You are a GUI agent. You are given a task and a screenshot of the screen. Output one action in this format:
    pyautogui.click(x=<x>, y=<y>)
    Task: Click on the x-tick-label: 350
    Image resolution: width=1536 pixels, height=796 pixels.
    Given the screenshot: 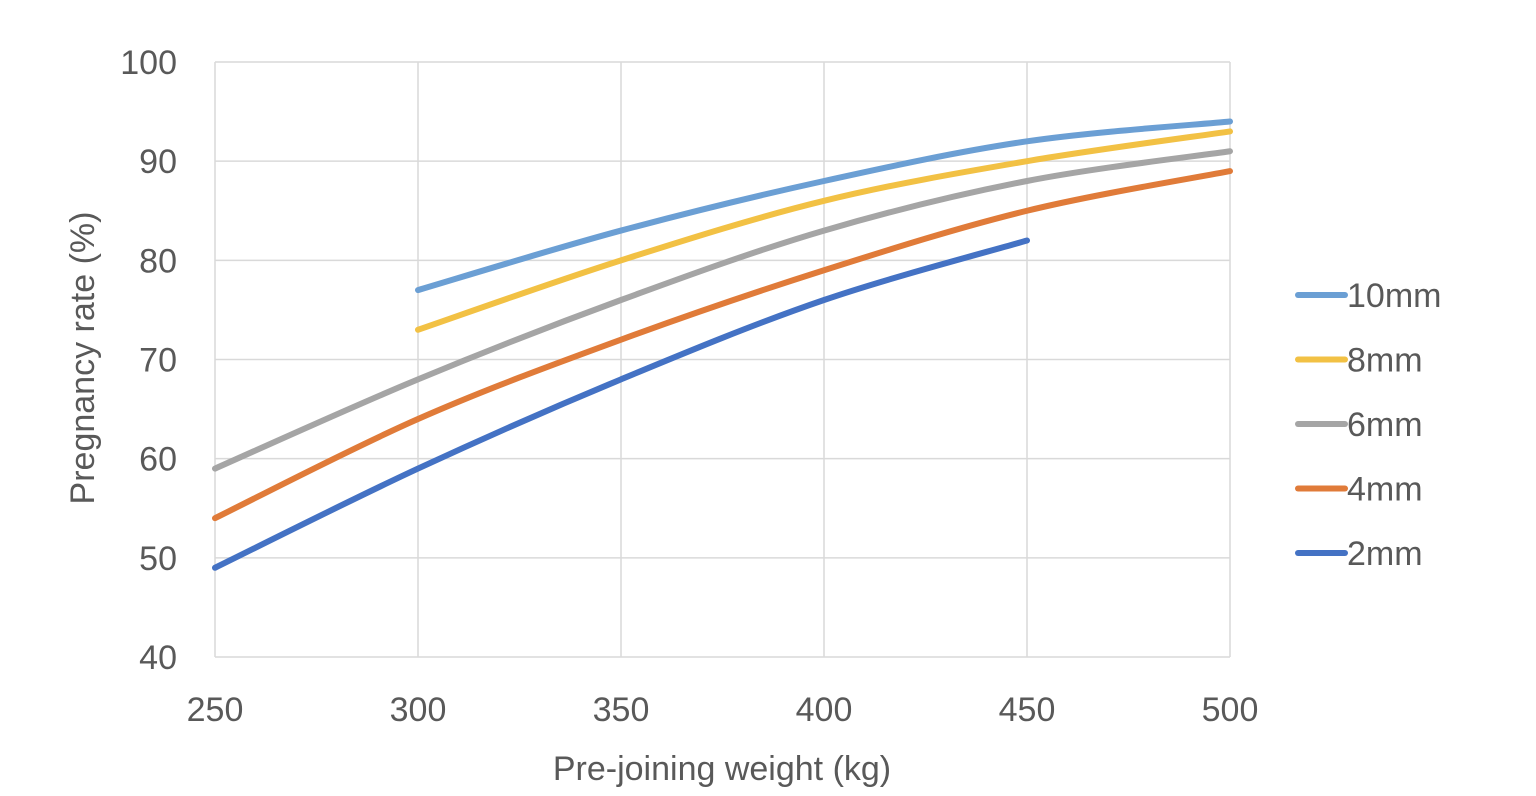 What is the action you would take?
    pyautogui.click(x=621, y=710)
    